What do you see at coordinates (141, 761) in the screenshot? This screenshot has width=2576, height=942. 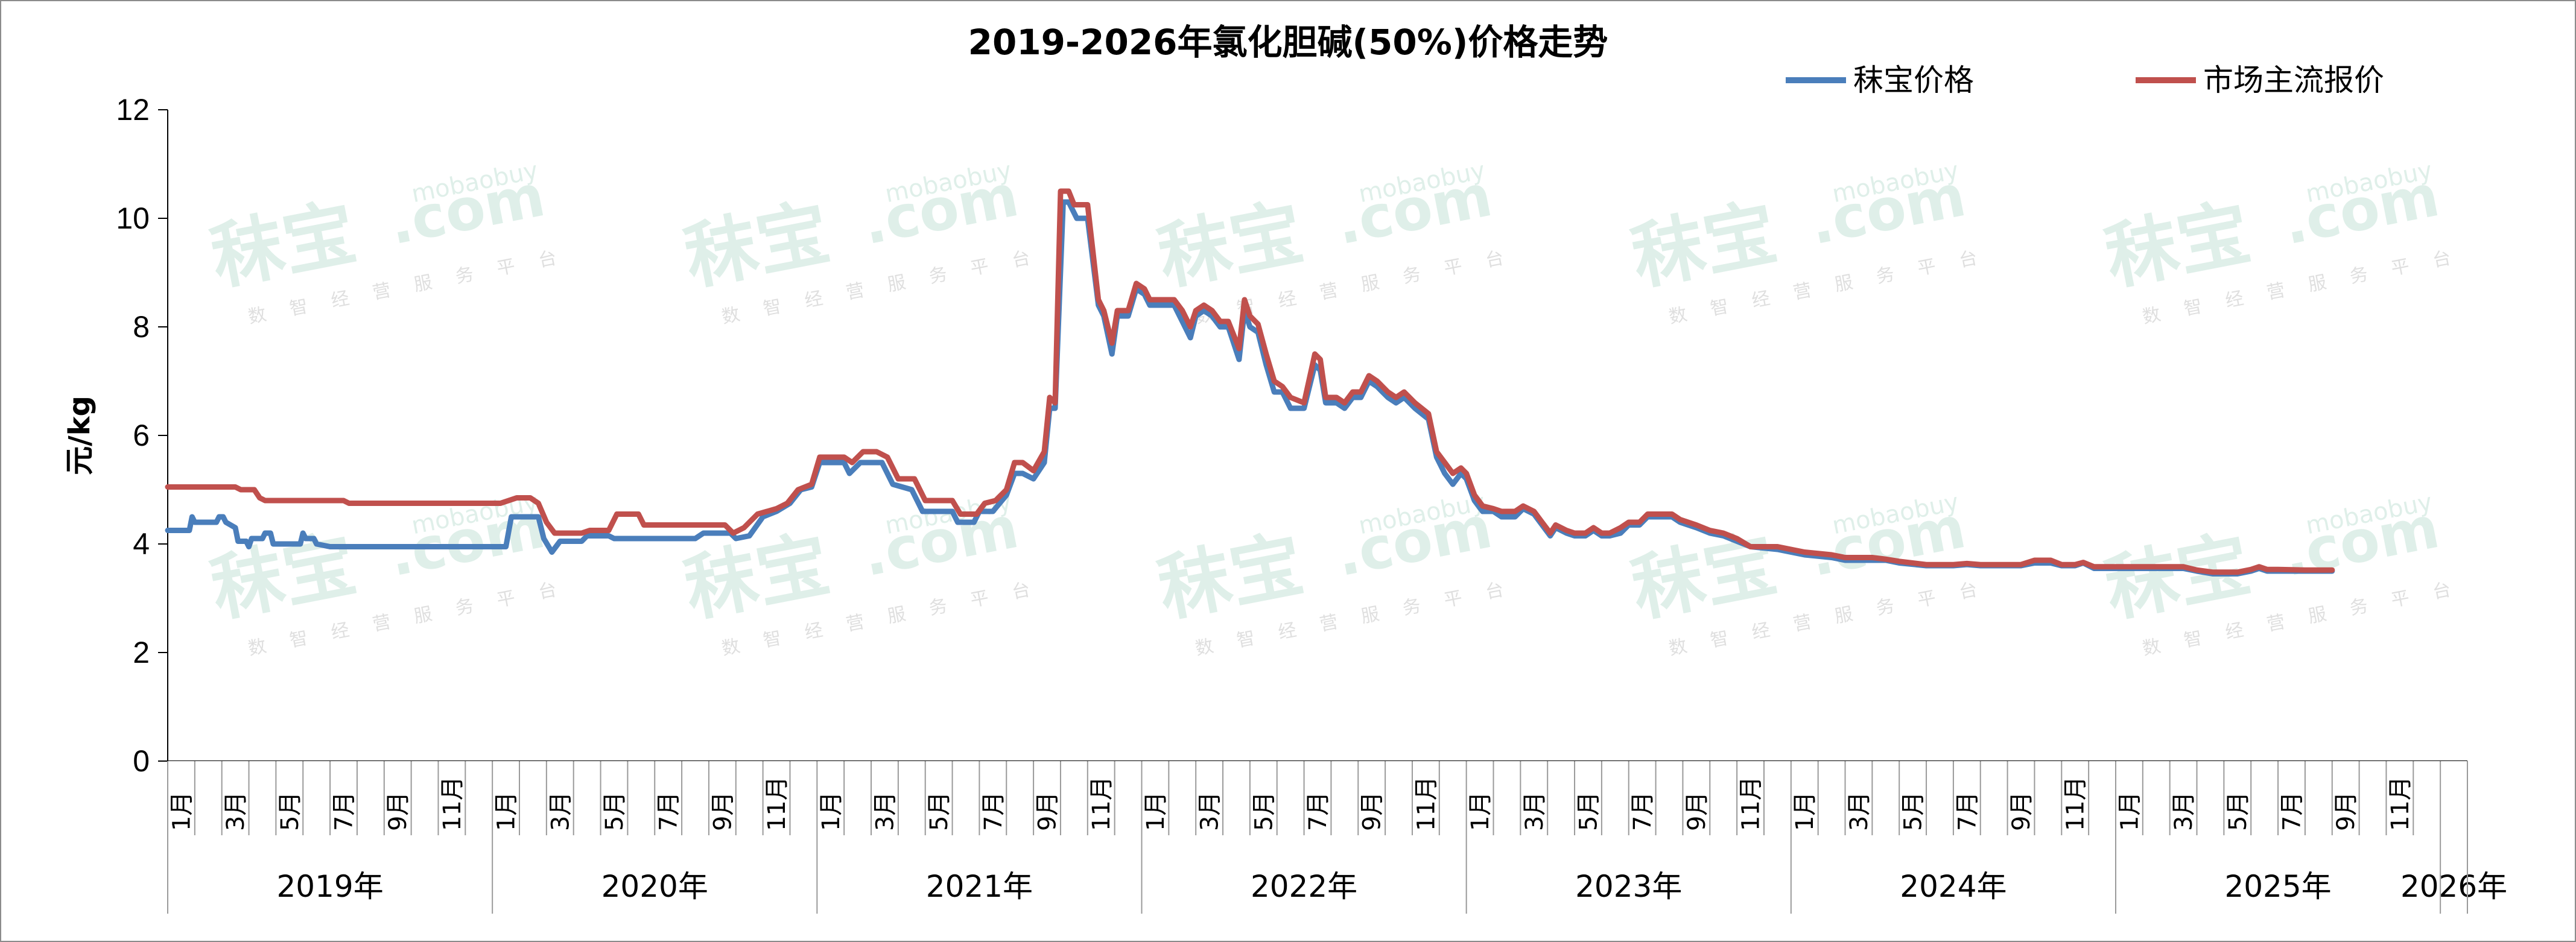 I see `y-tick-label: 0` at bounding box center [141, 761].